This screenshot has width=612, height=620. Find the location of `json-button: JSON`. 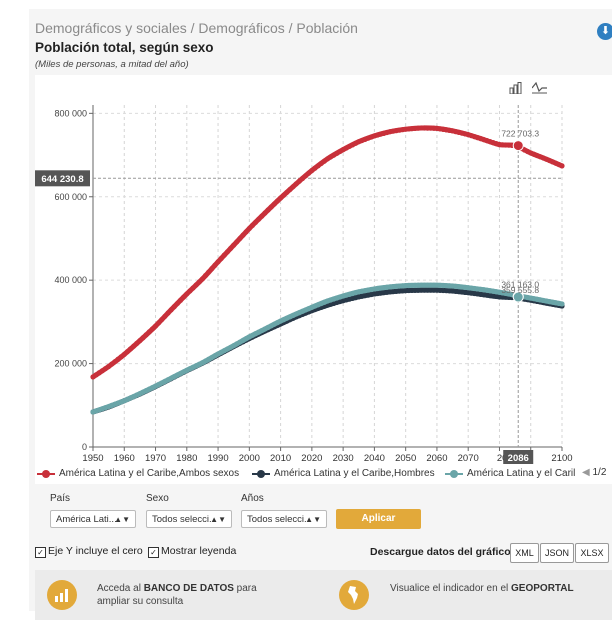

json-button: JSON is located at coordinates (557, 553).